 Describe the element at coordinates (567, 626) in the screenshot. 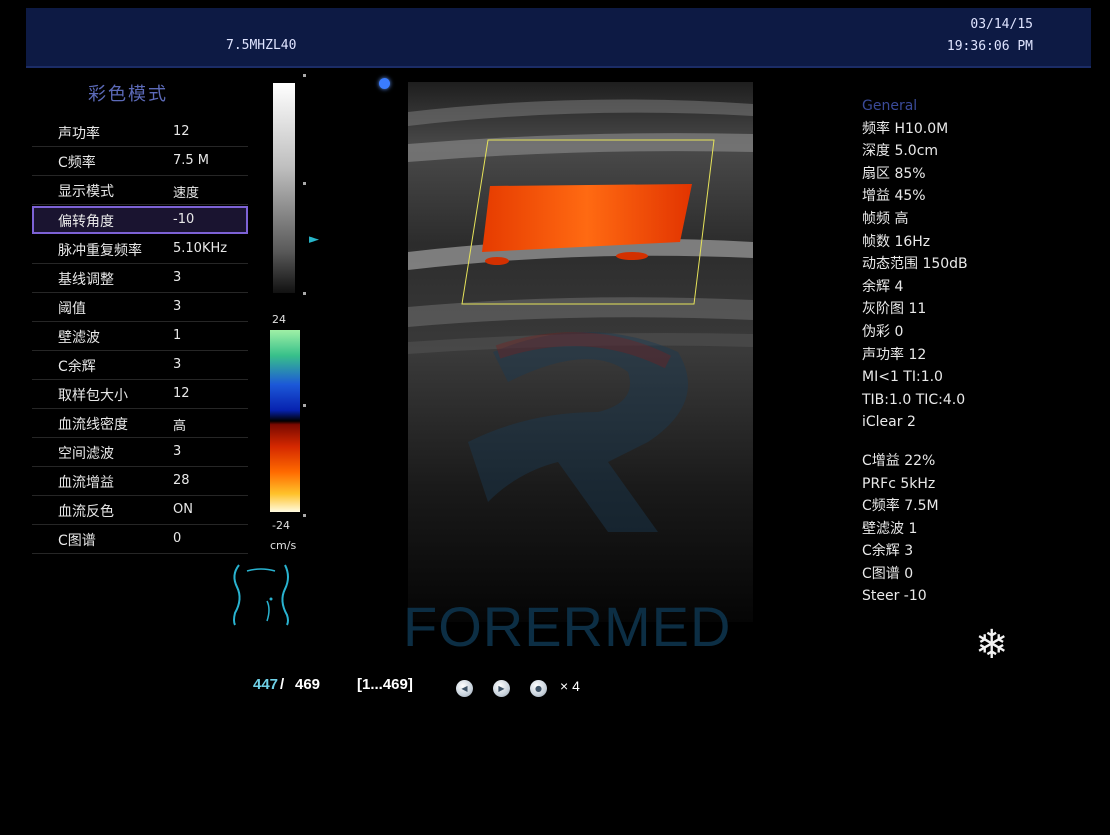

I see `watermark-text: FORERMED` at that location.